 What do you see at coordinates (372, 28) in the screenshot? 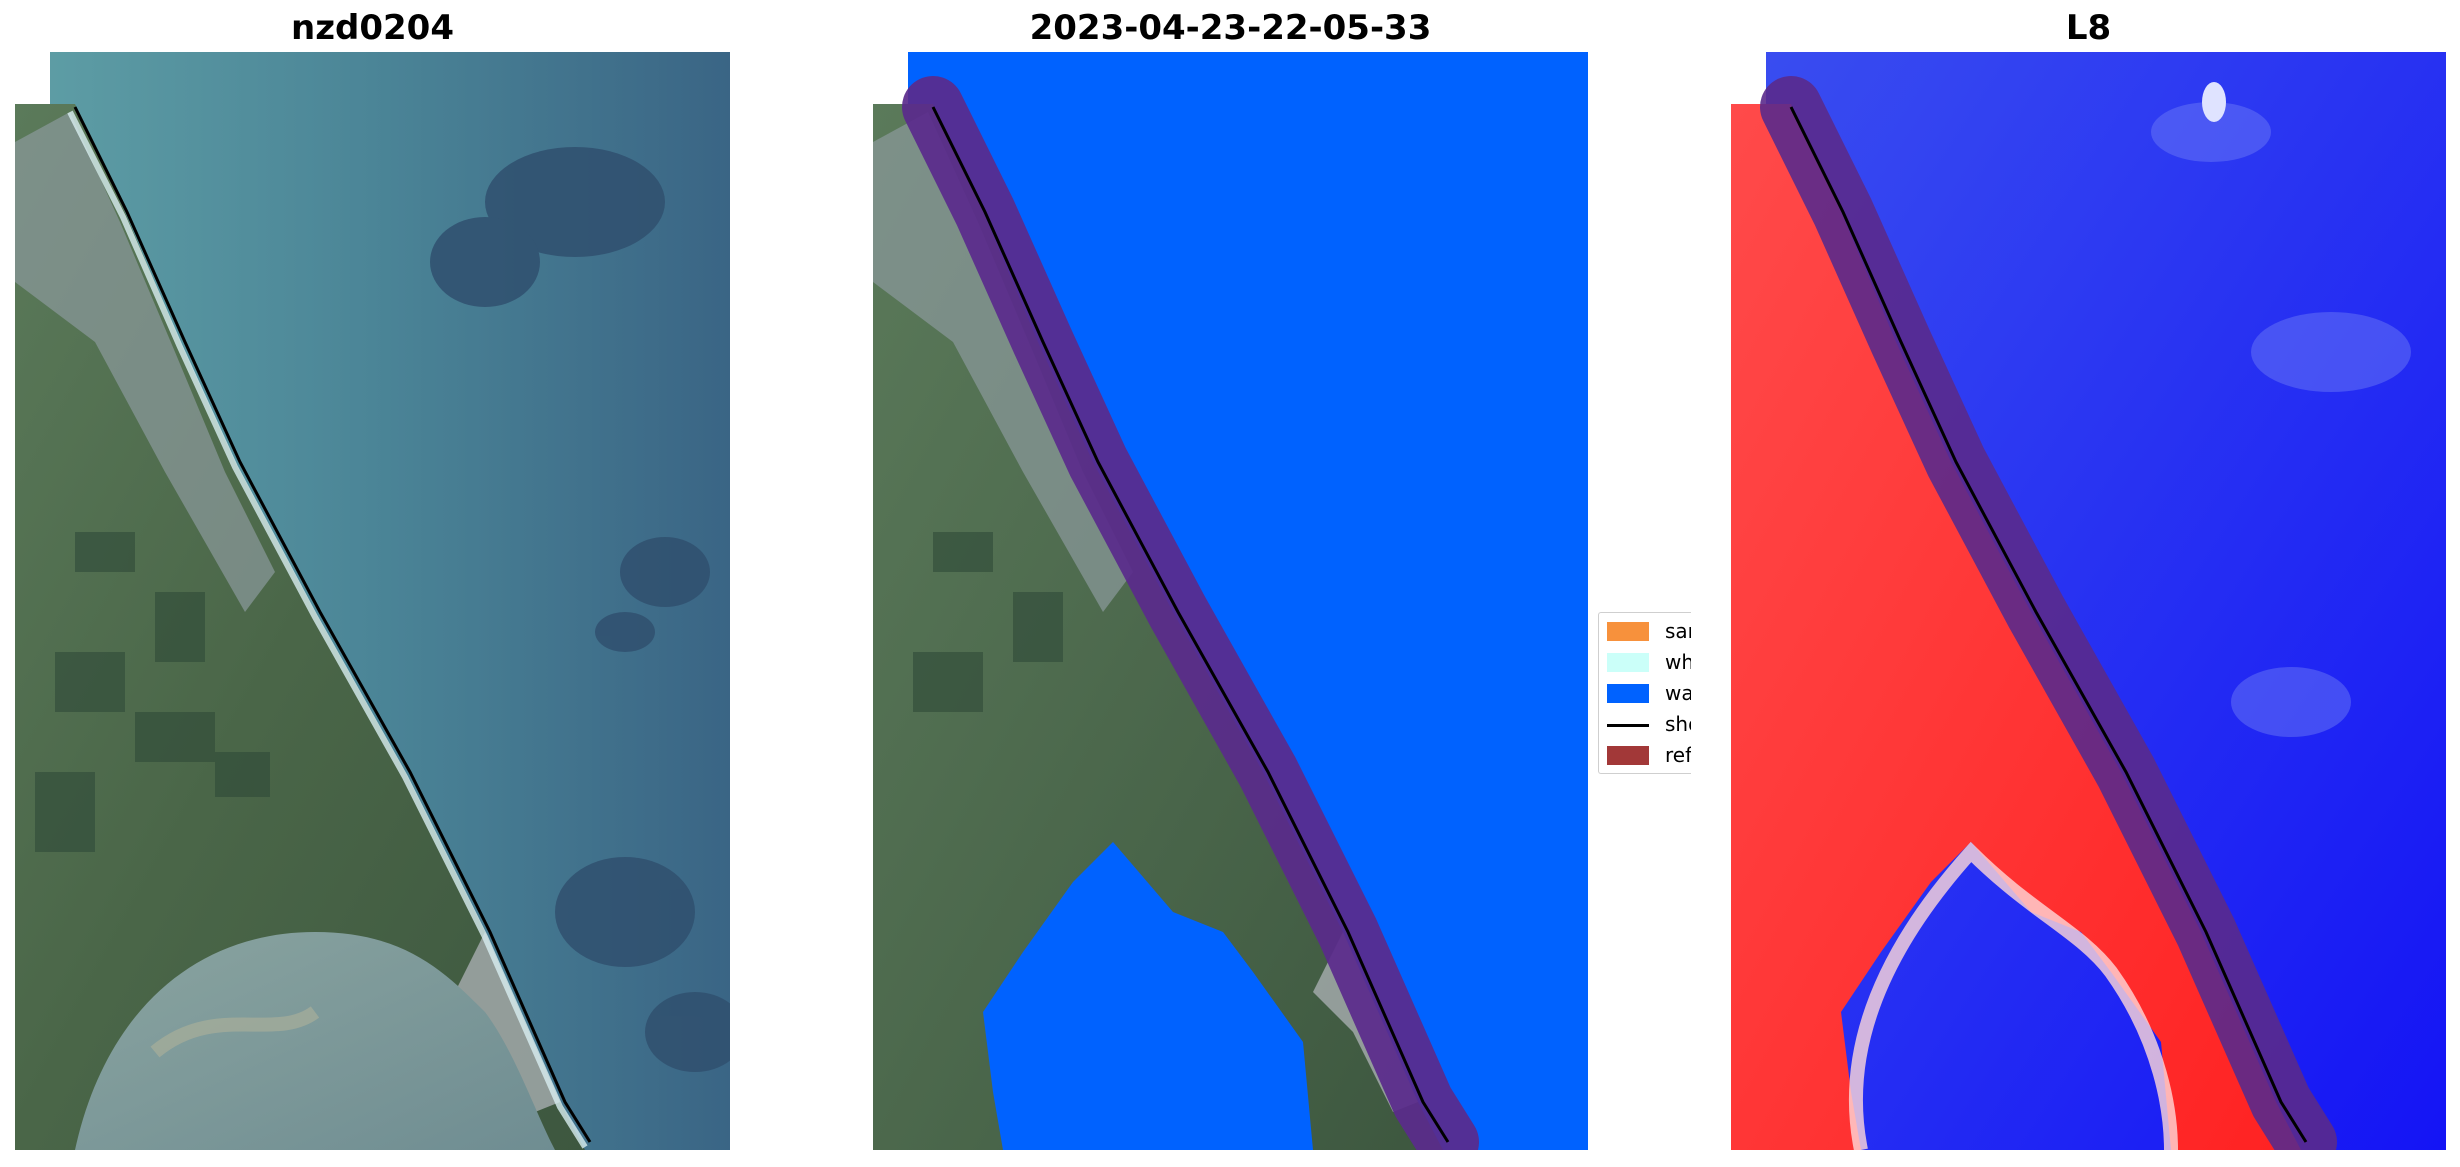
I see `panel-title-rgb: nzd0204` at bounding box center [372, 28].